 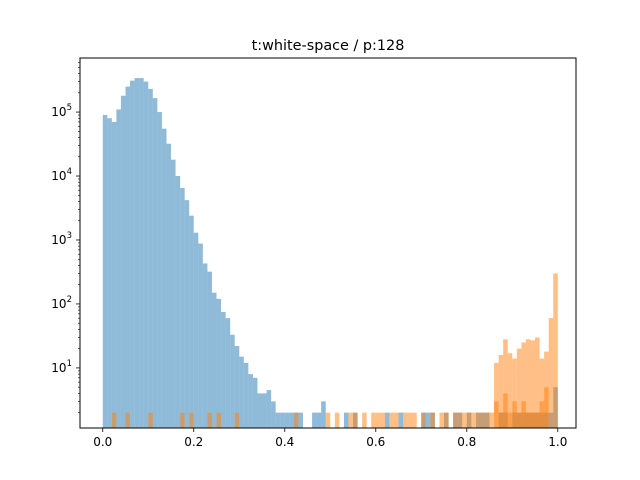 I want to click on x-tick-label: 0.6, so click(x=375, y=442).